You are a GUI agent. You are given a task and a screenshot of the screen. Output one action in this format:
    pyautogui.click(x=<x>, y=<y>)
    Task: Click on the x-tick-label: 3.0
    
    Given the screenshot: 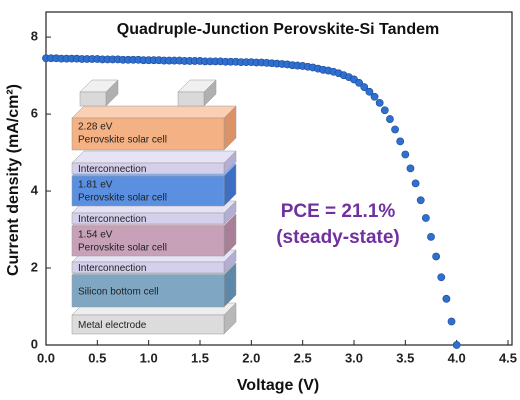 What is the action you would take?
    pyautogui.click(x=354, y=357)
    